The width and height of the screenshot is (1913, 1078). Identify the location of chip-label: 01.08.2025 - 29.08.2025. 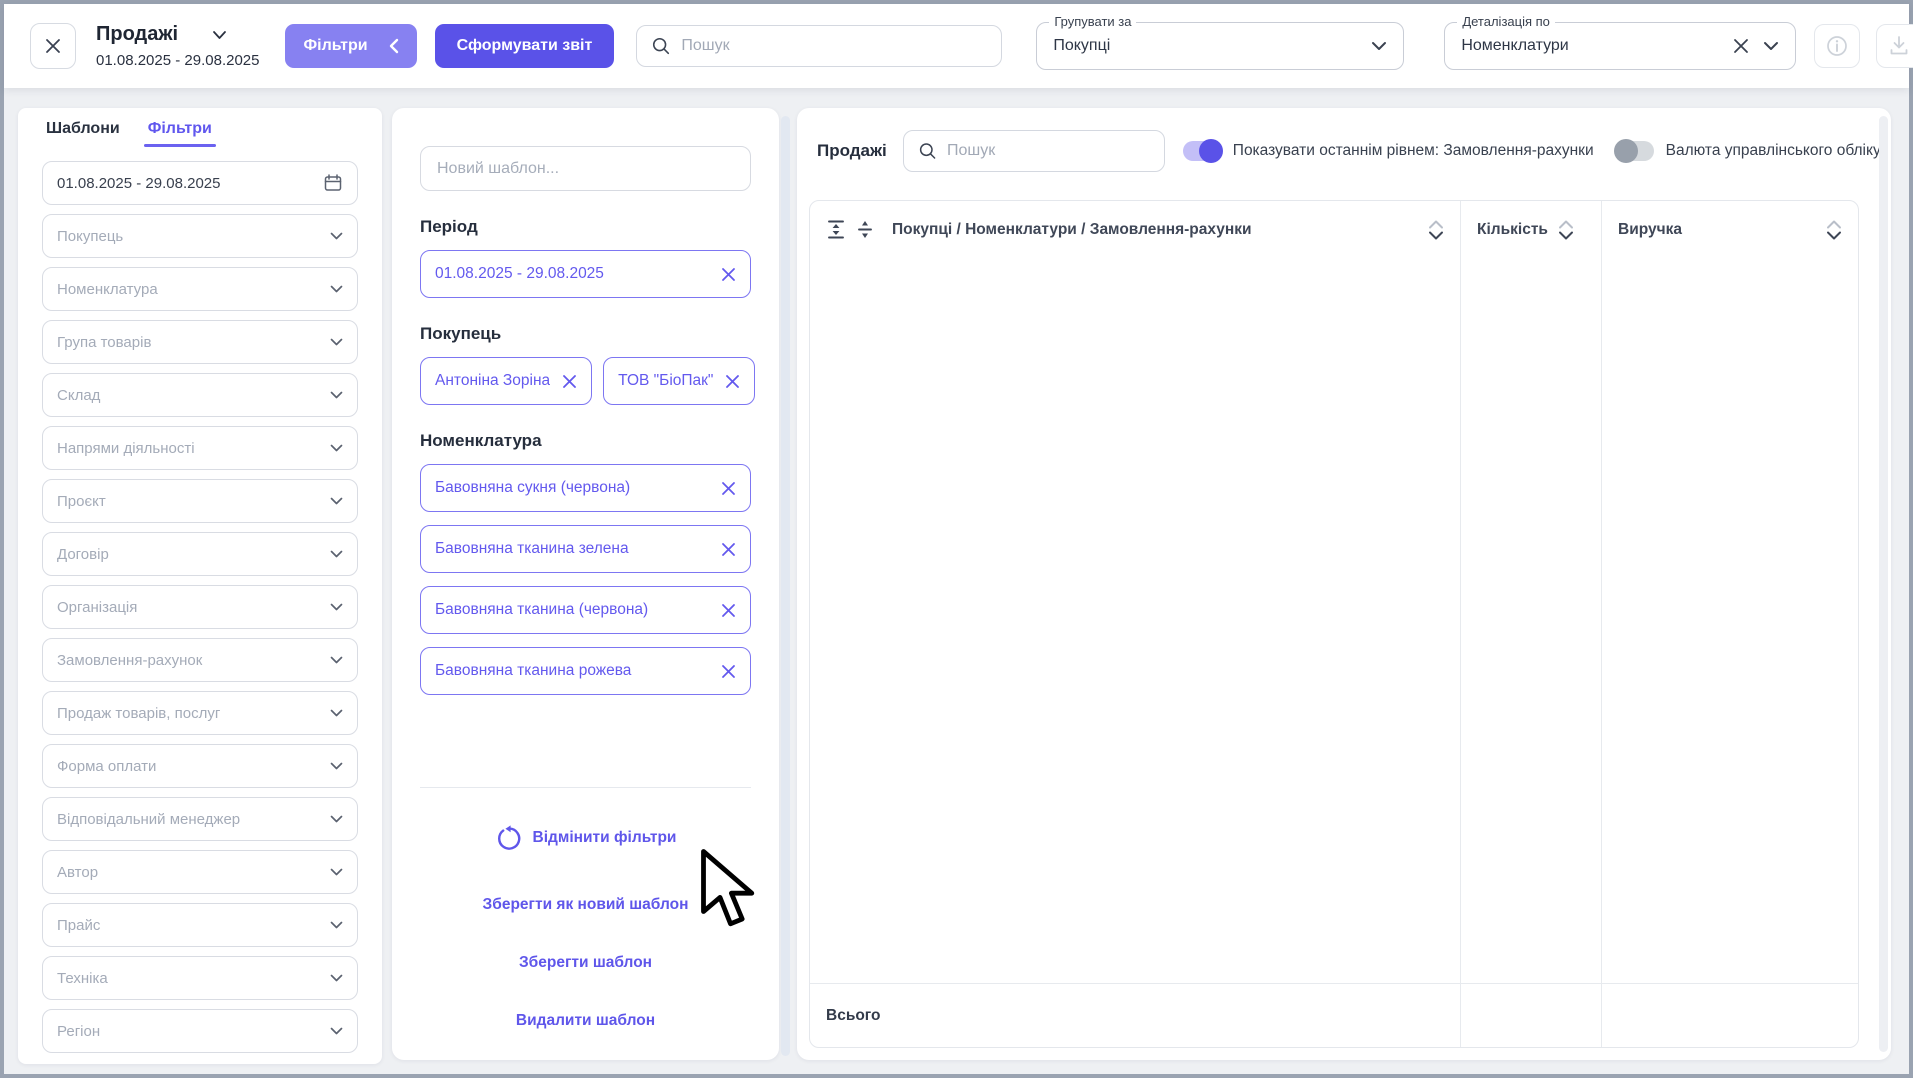
(519, 273).